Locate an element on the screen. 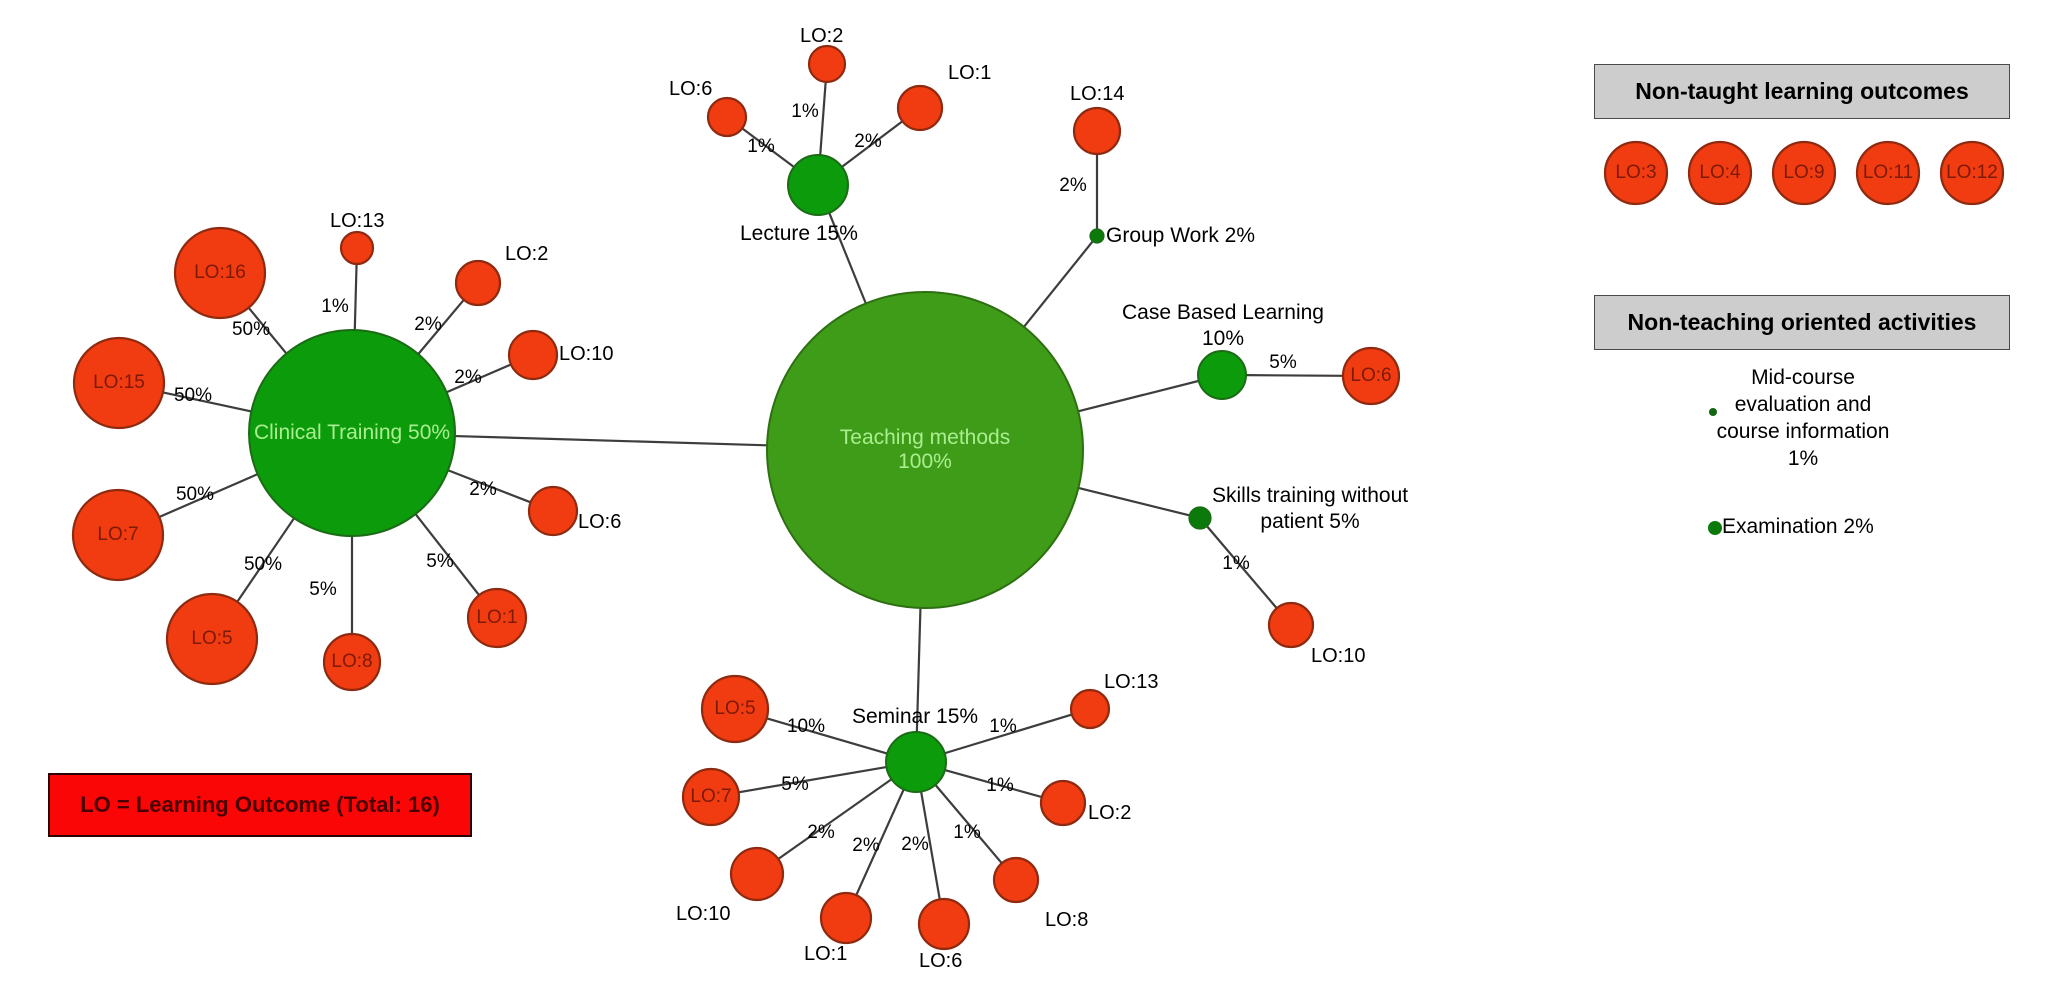  edge-weight-sem-lo1: 2% is located at coordinates (866, 845).